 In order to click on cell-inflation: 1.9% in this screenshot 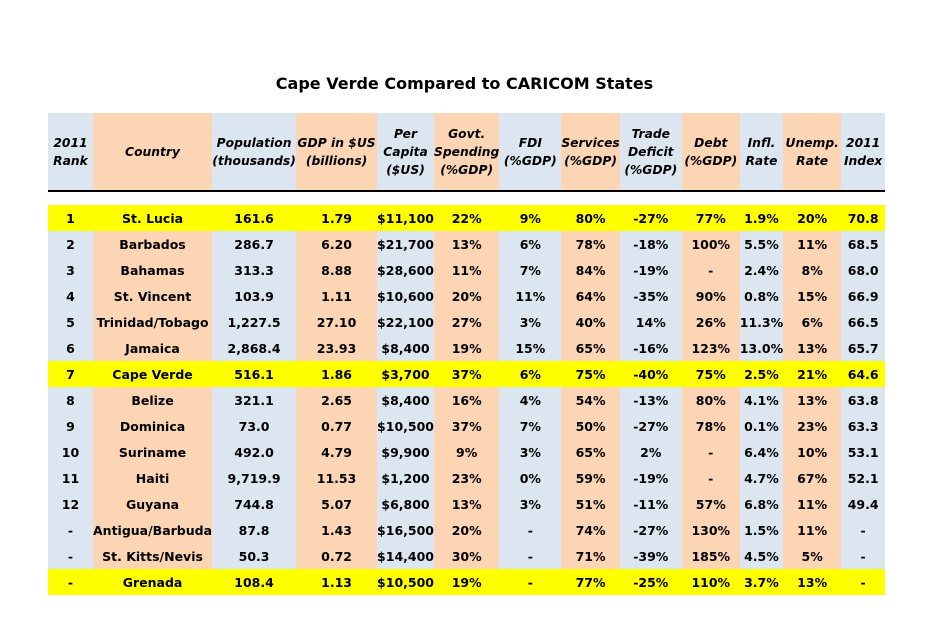, I will do `click(761, 218)`.